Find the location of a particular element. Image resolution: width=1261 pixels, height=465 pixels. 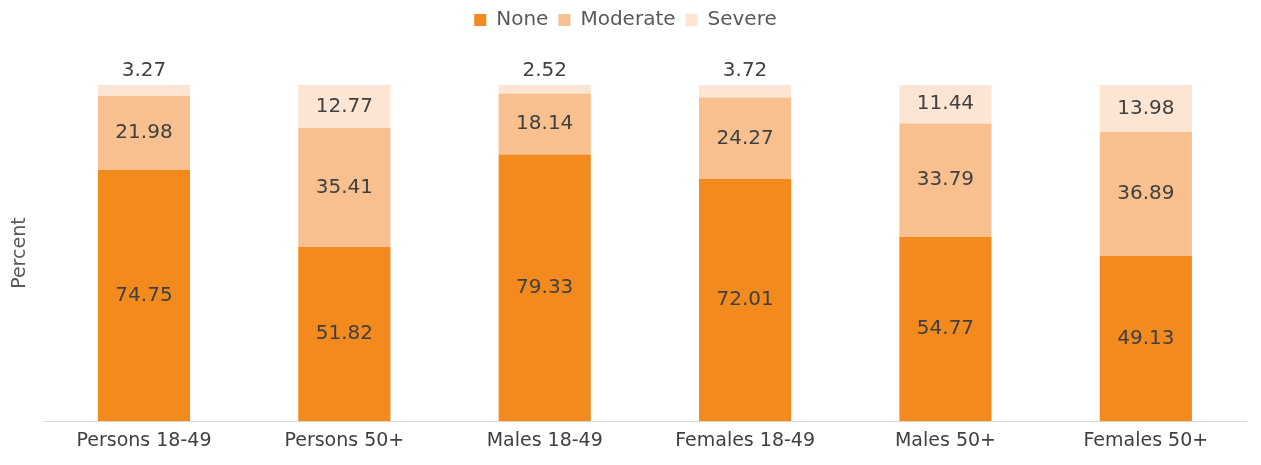

x-tick-label: Persons 18-49 is located at coordinates (144, 438).